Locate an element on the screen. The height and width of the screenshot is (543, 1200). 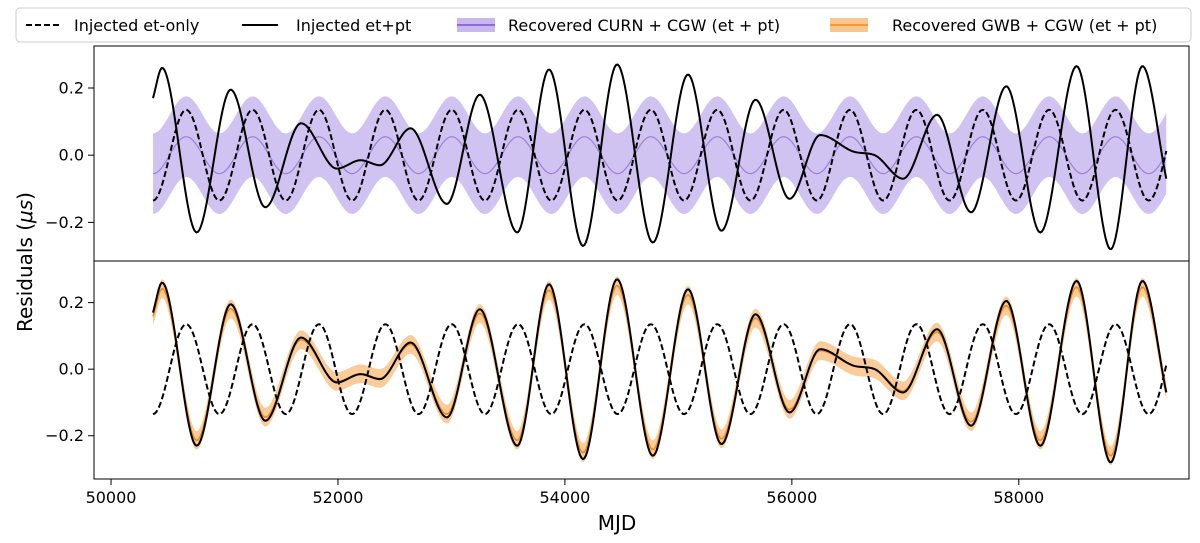
bottom-y-ticks: 0.2 0.0 −0.2 is located at coordinates (69, 369).